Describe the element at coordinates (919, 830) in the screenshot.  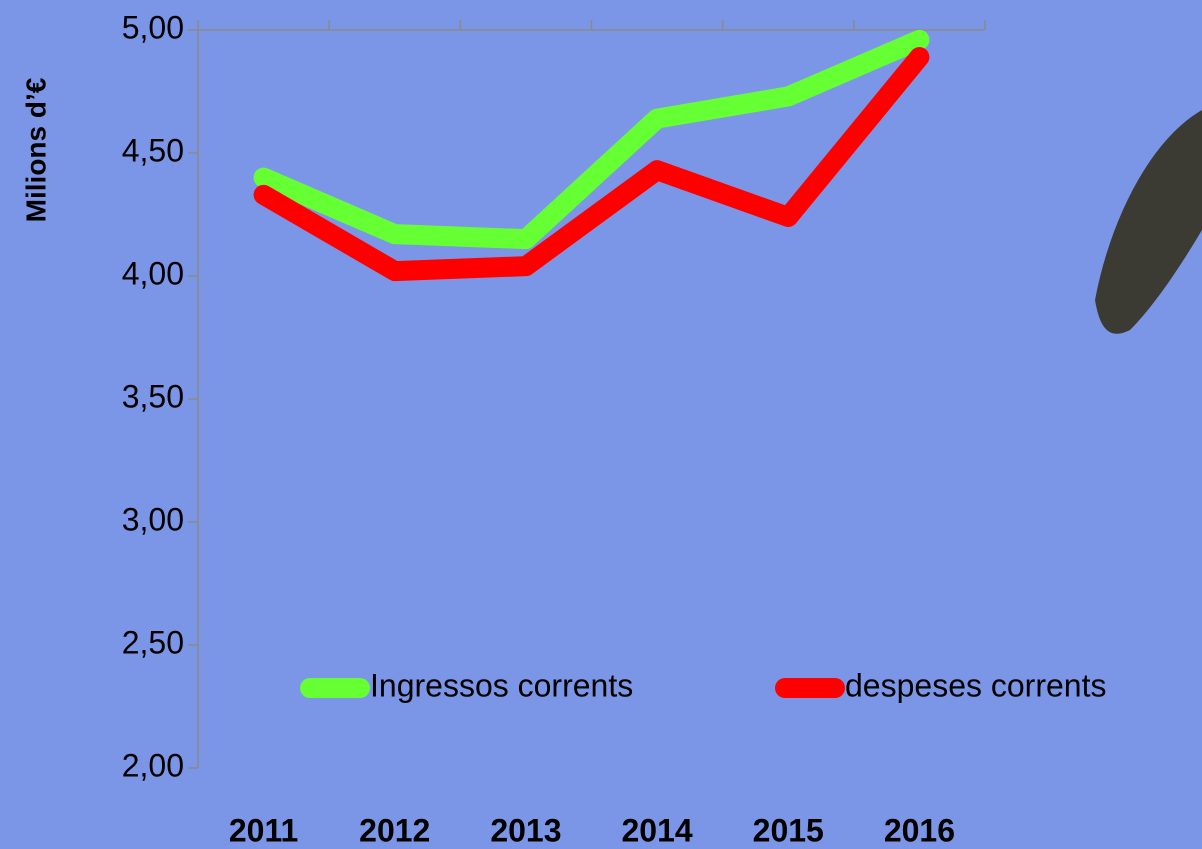
I see `x-tick-label: 2016` at that location.